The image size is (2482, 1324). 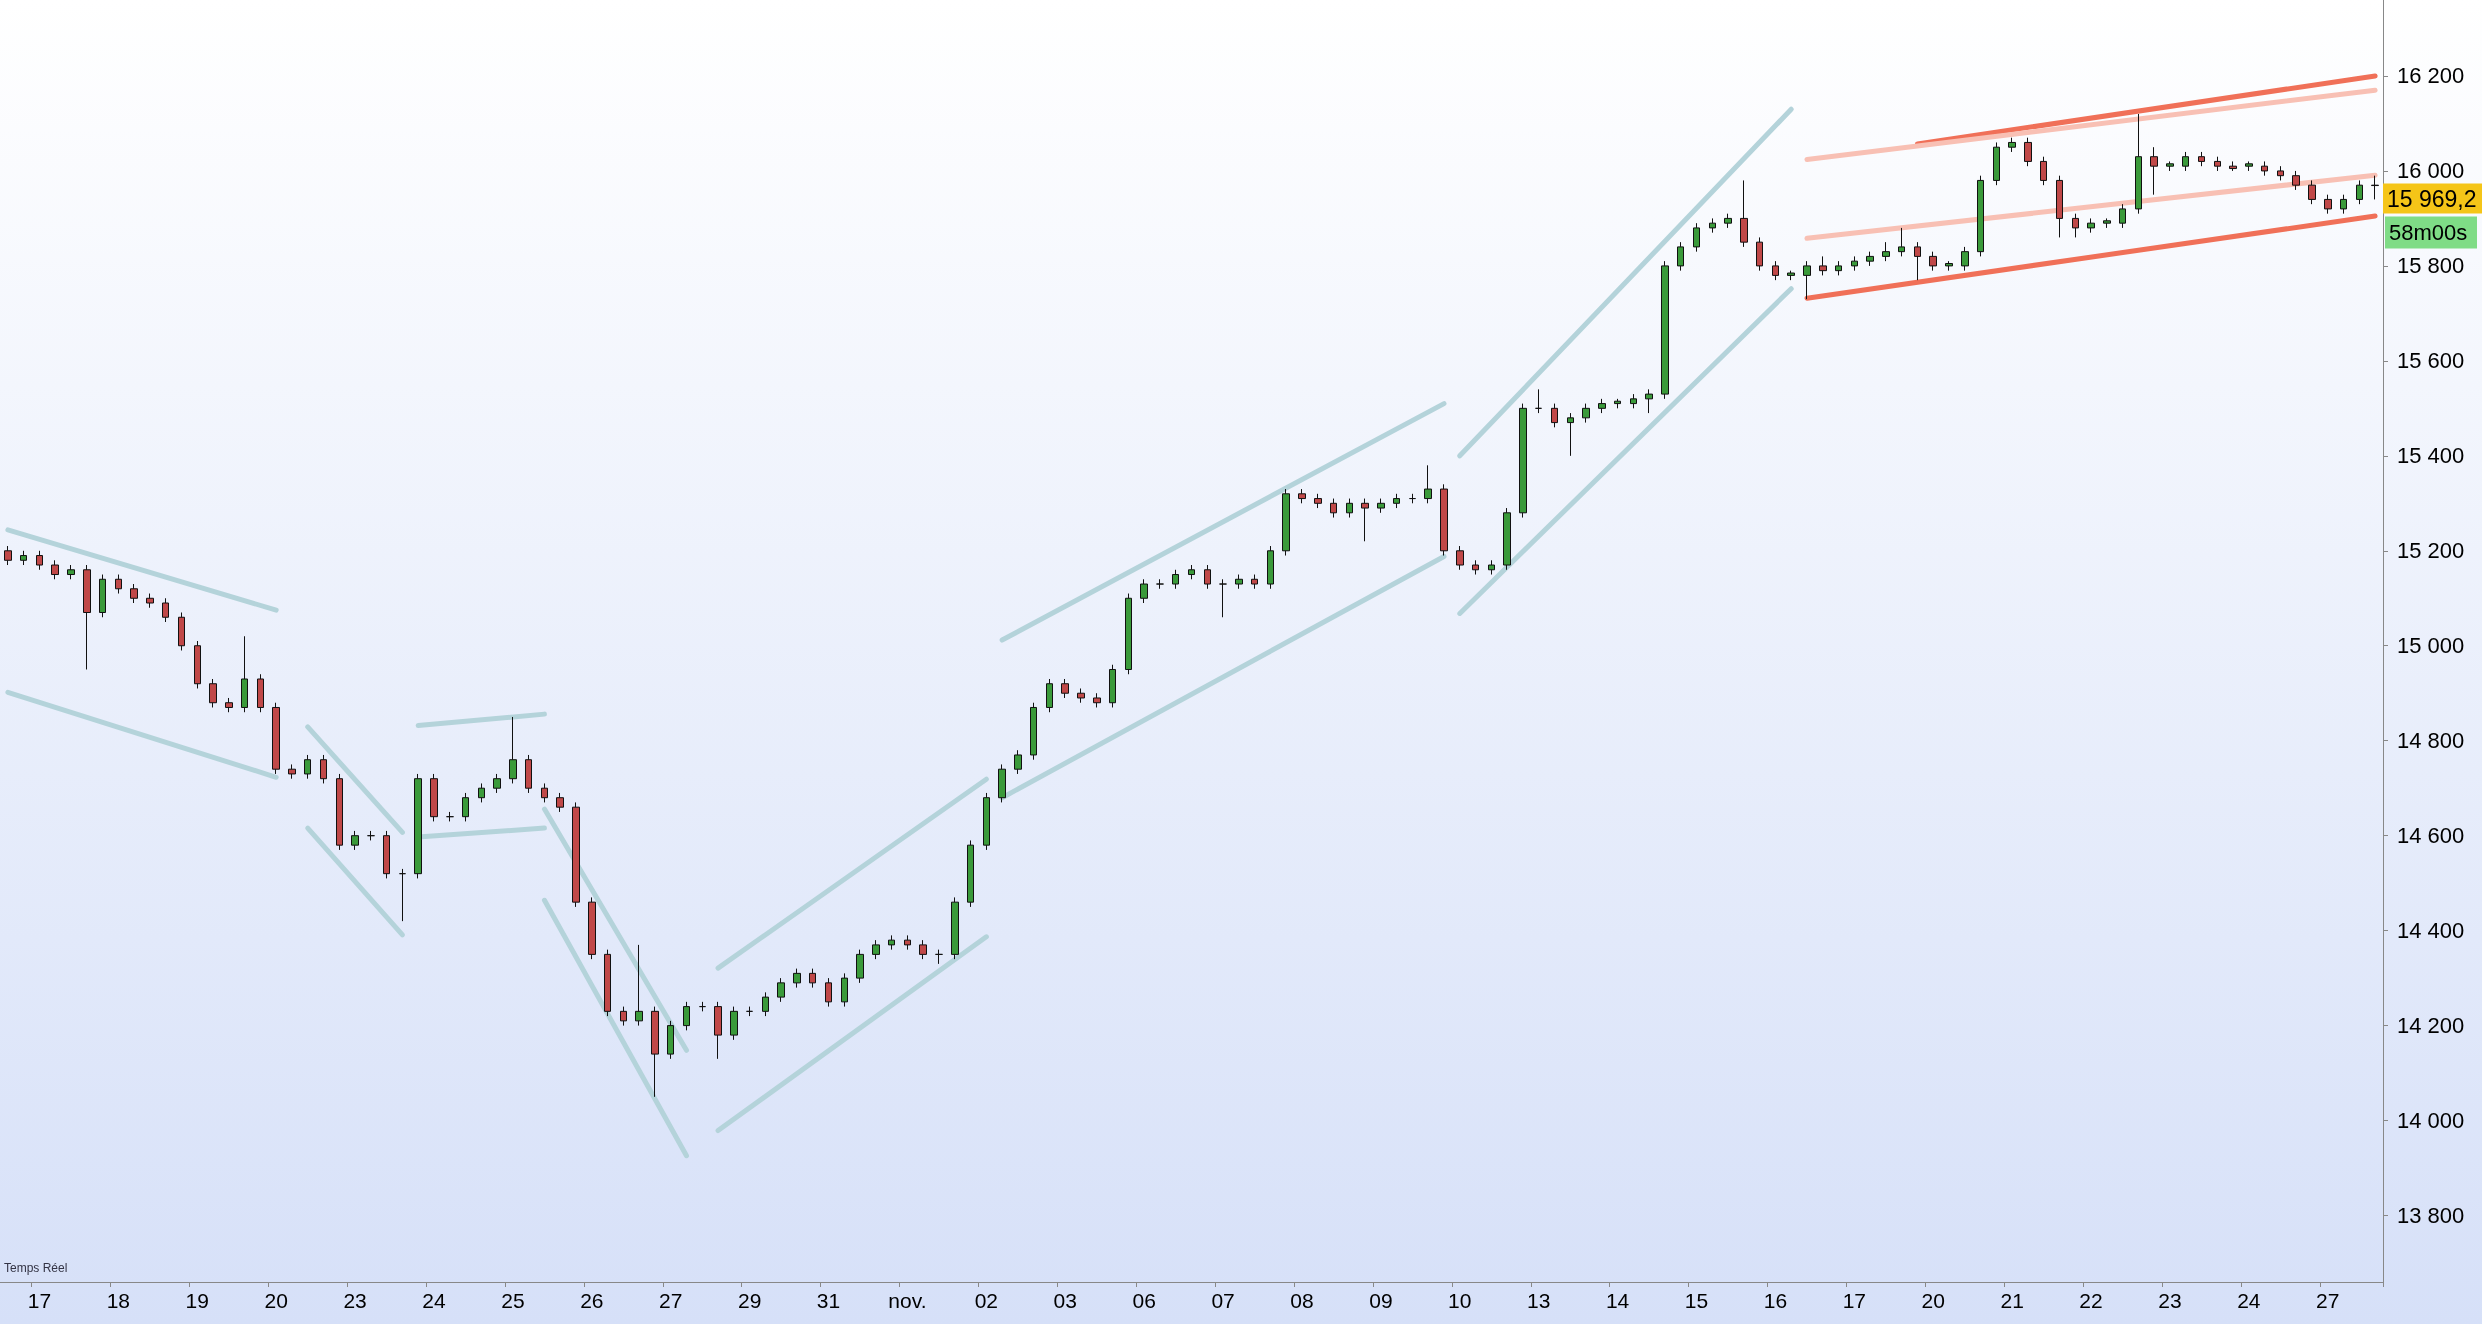 What do you see at coordinates (2431, 551) in the screenshot?
I see `y-tick-label: 15 200` at bounding box center [2431, 551].